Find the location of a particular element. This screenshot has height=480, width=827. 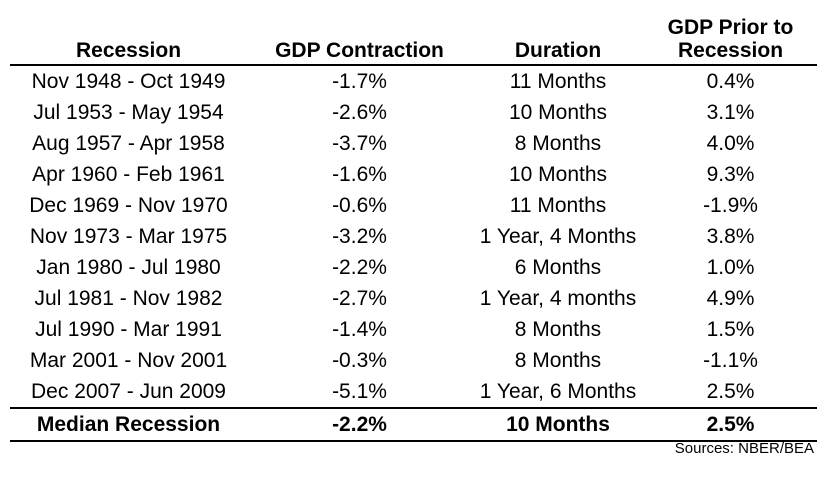

cell-gdp-prior: 2.5% is located at coordinates (730, 391).